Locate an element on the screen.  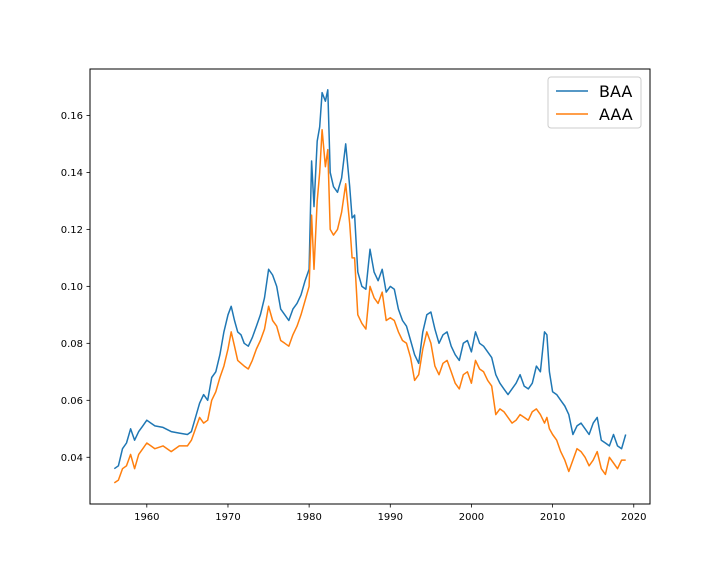
y-tick-label: 0.04 is located at coordinates (72, 458).